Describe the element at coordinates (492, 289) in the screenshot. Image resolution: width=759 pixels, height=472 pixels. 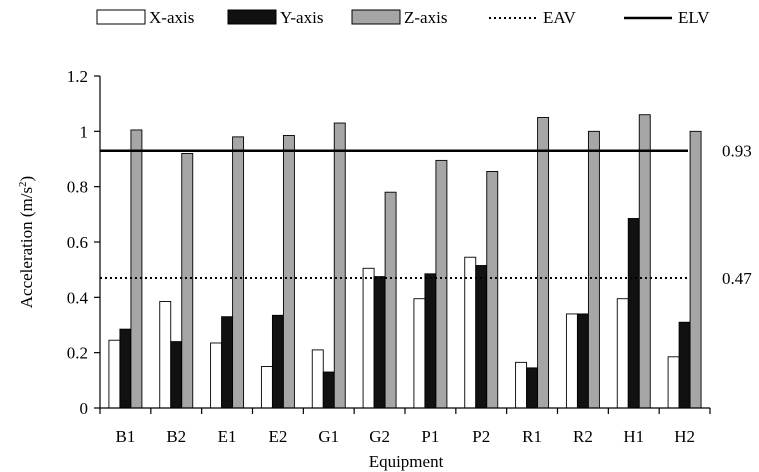
I see `bar-z-axis-p2` at that location.